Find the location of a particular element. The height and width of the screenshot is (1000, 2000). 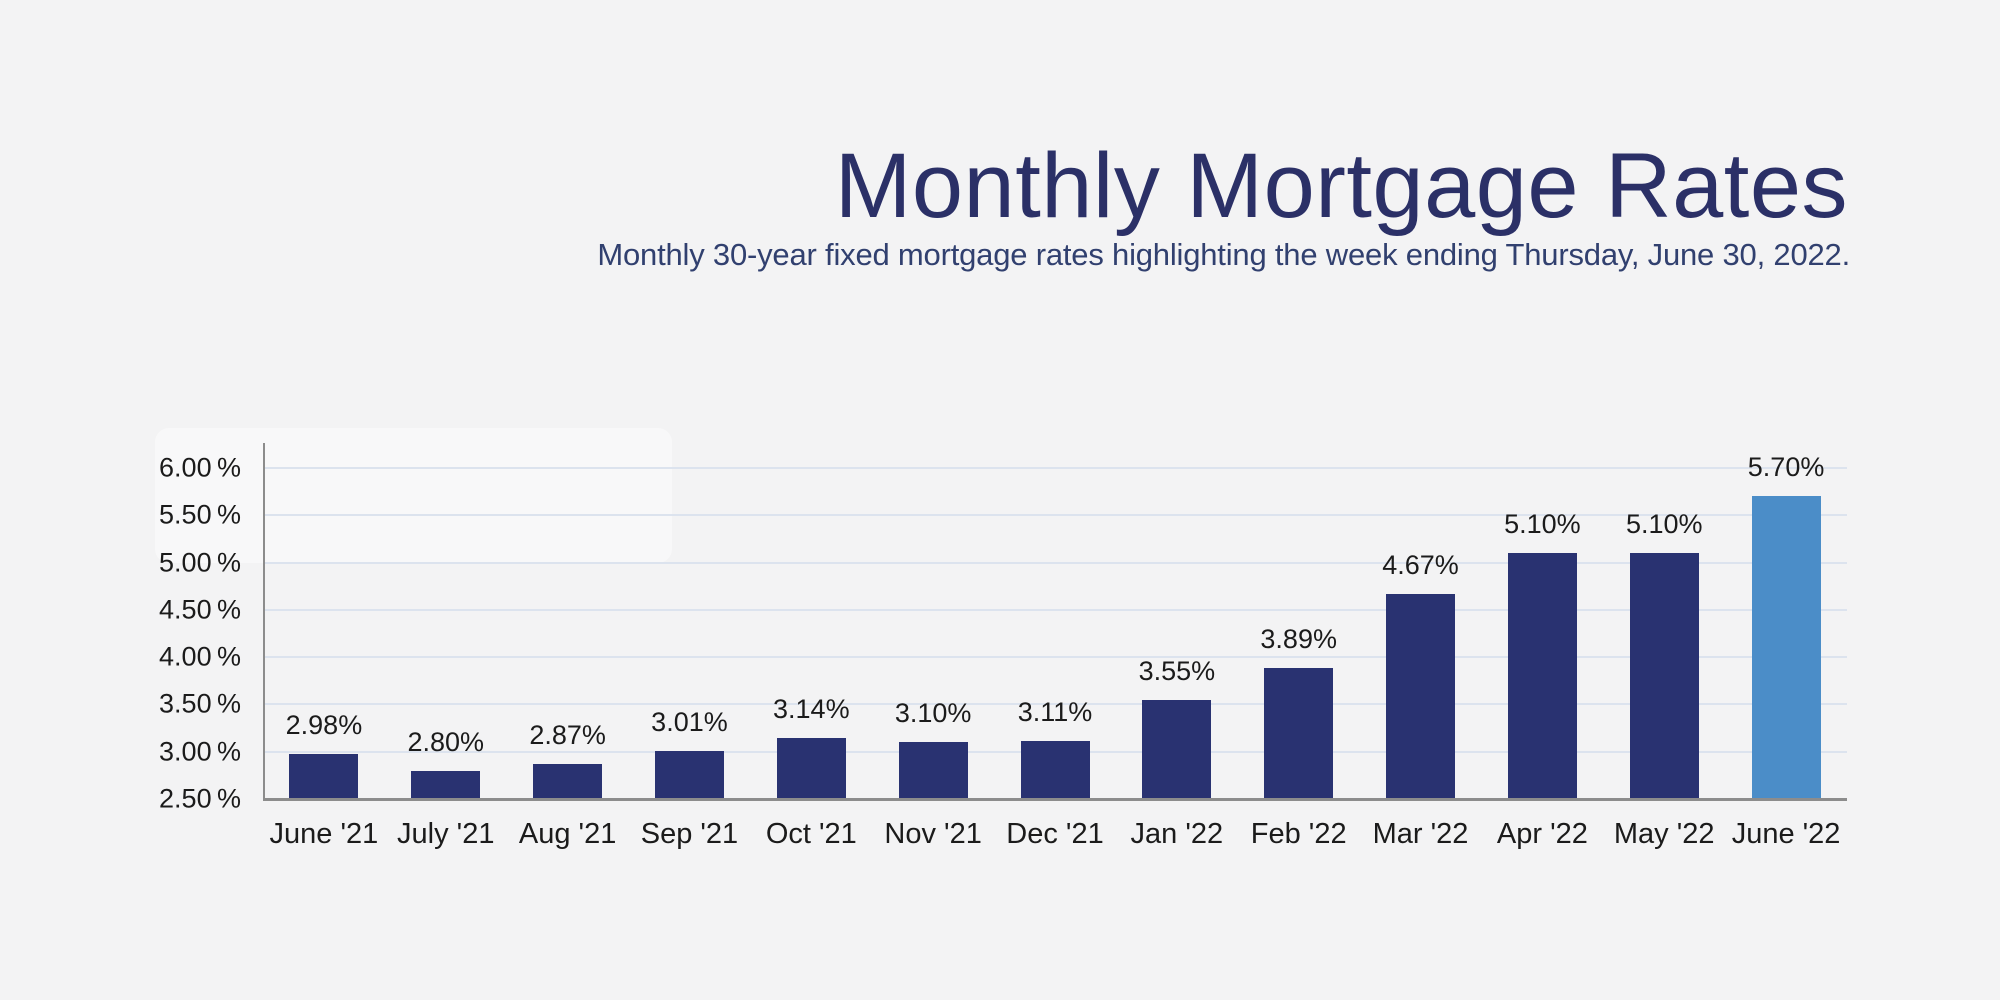

y-axis-tick-label: 2.50 % is located at coordinates (200, 798).